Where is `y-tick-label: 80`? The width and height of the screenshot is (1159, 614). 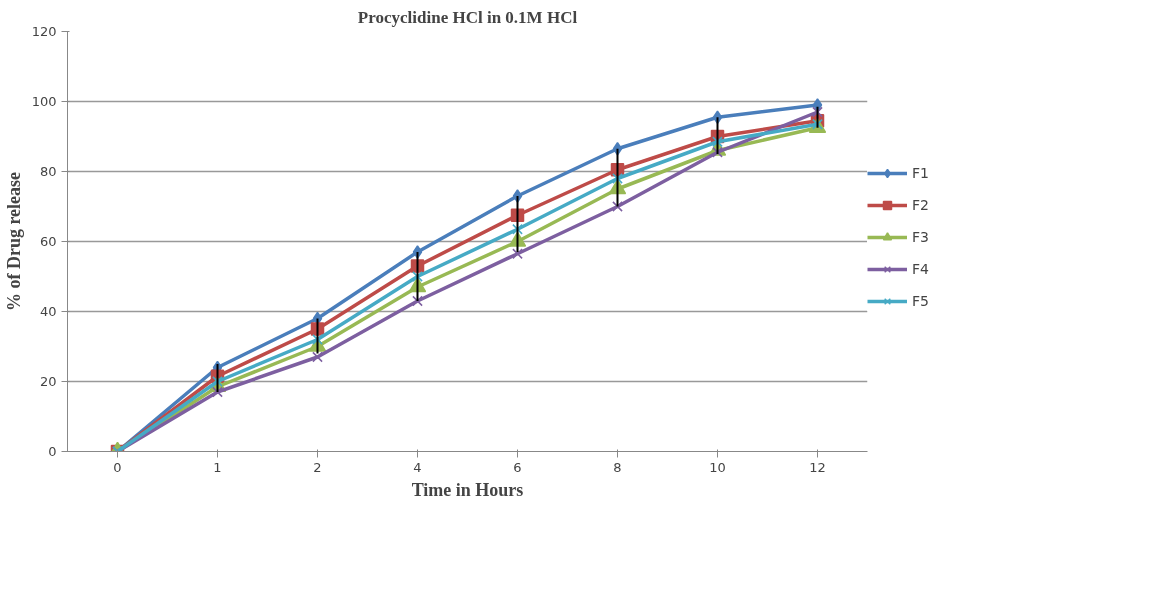
y-tick-label: 80 is located at coordinates (48, 171).